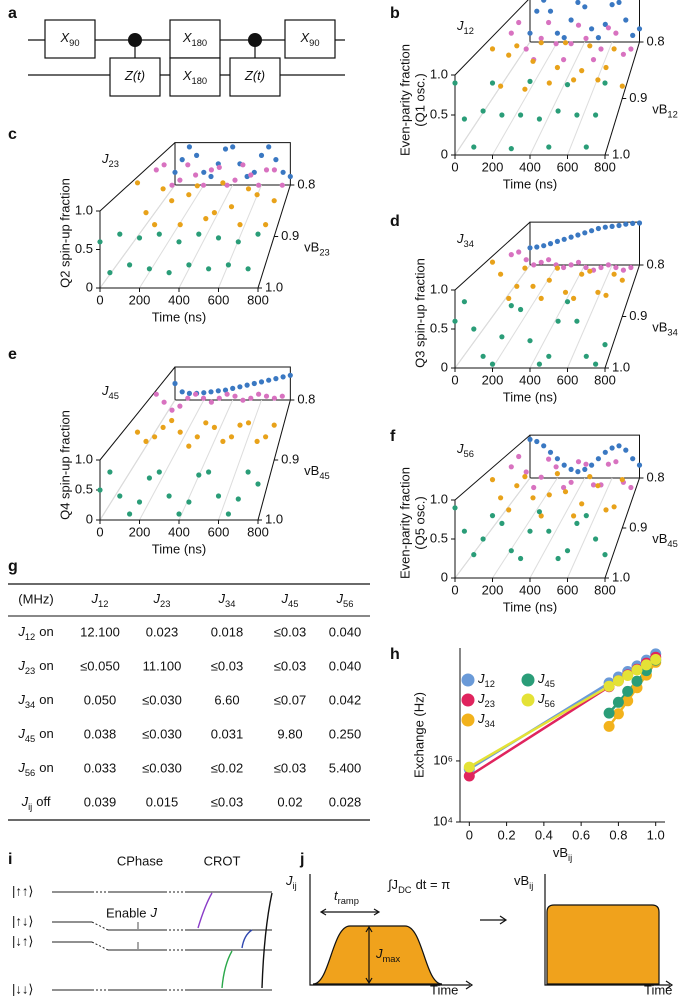  What do you see at coordinates (290, 631) in the screenshot?
I see `table-cell: ≤0.03` at bounding box center [290, 631].